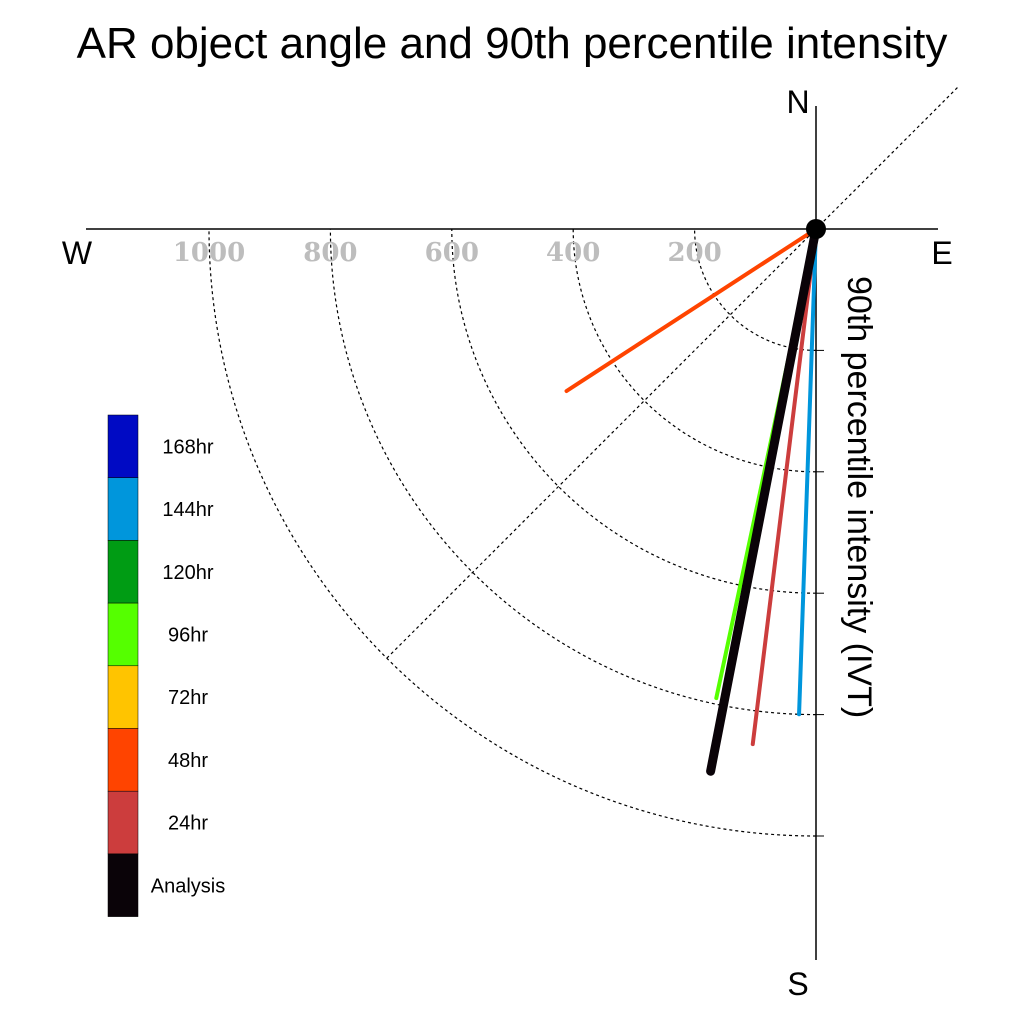 The height and width of the screenshot is (1024, 1024). I want to click on legend-label-24hr: 24hr, so click(188, 824).